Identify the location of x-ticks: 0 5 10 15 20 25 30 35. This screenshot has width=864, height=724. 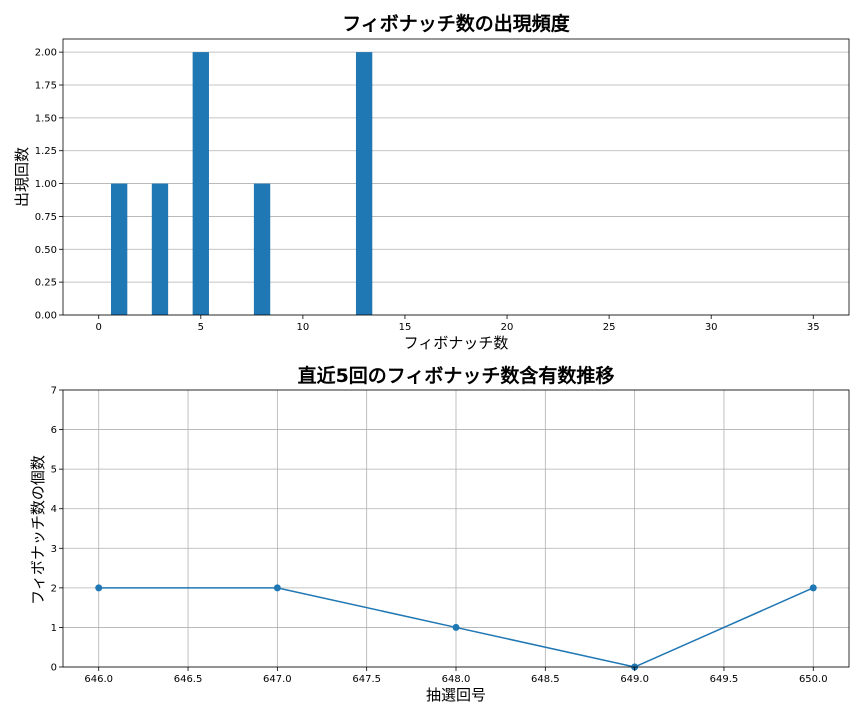
(458, 324).